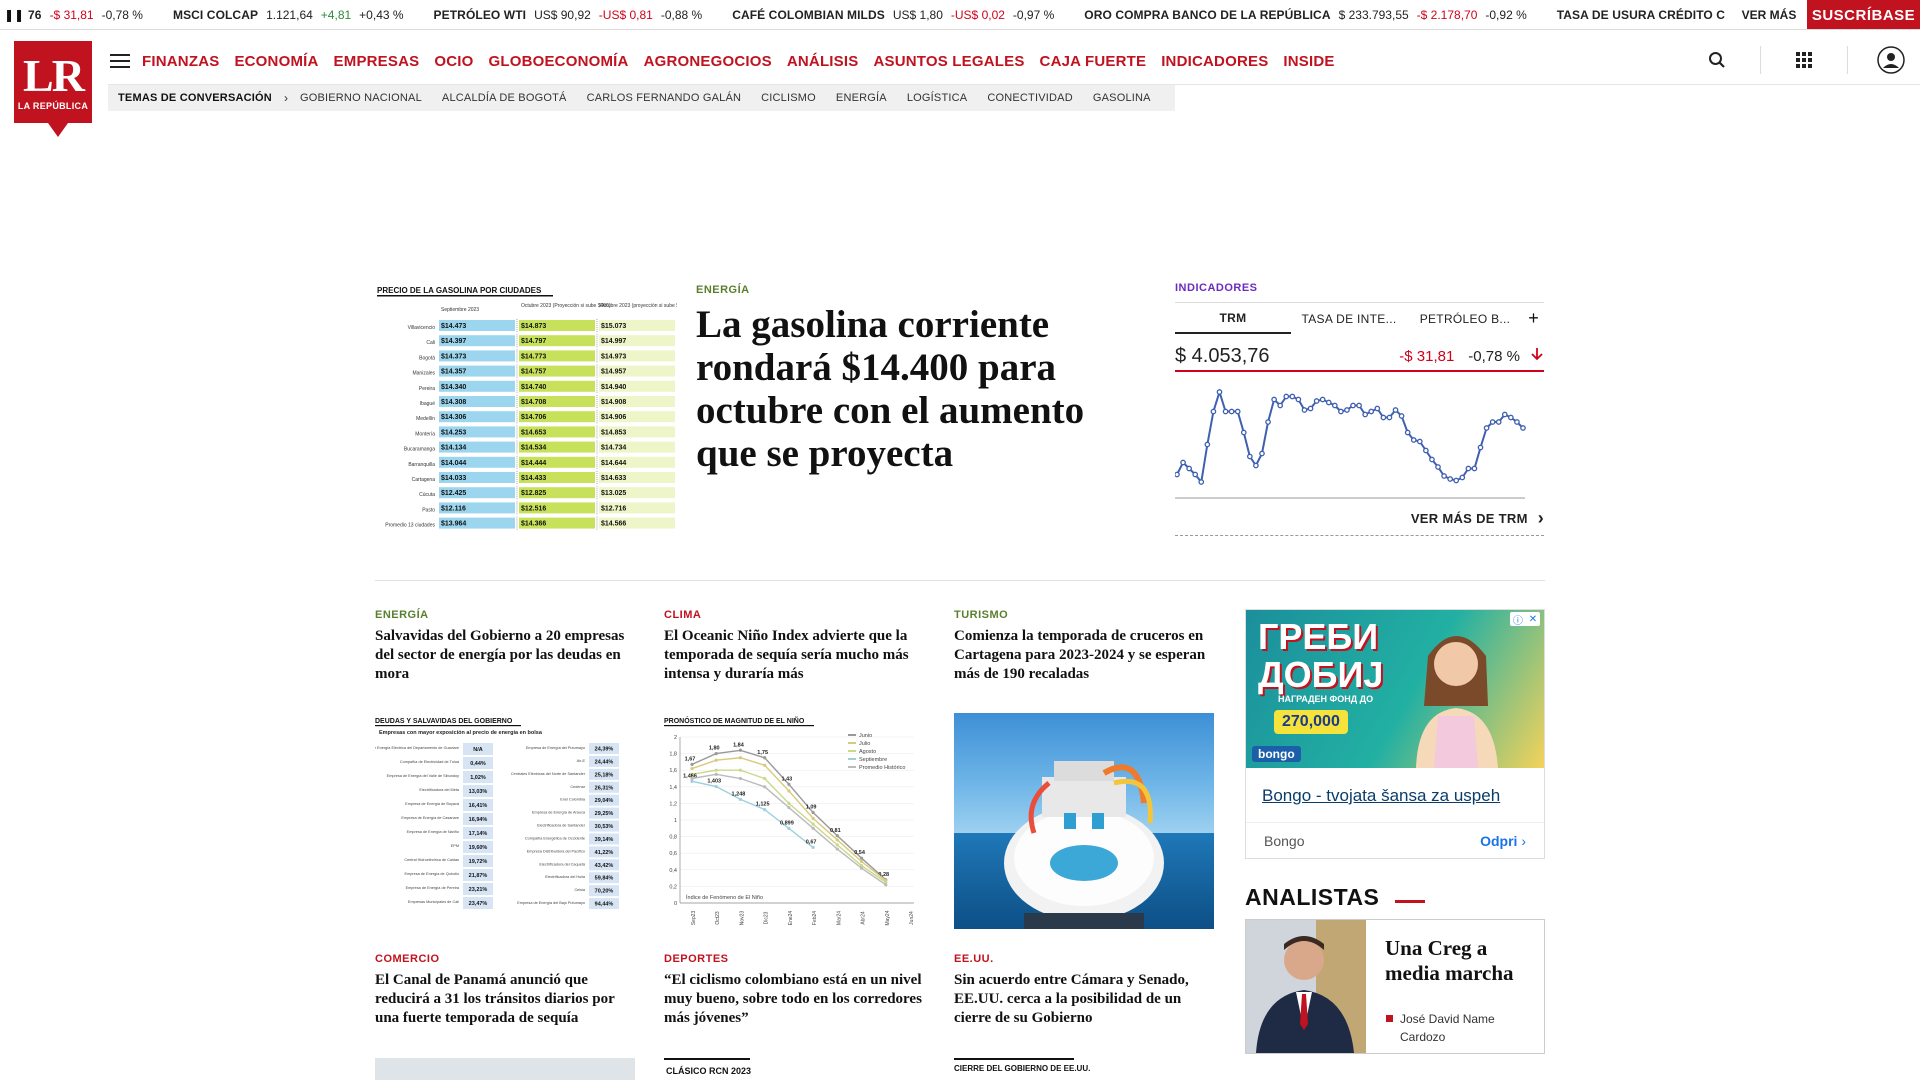 The width and height of the screenshot is (1920, 1080). Describe the element at coordinates (794, 1069) in the screenshot. I see `article-image-peek: CLÁSICO RCN 2023` at that location.